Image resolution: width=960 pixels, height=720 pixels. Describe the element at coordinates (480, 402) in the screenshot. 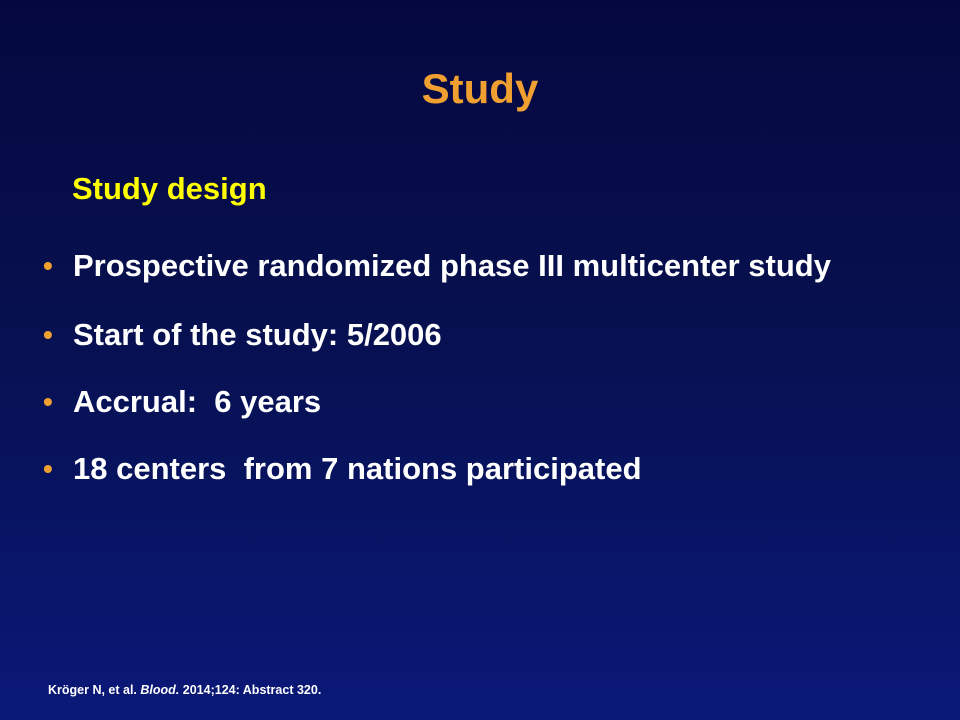

I see `bullet-item: • Accrual: 6 years` at that location.